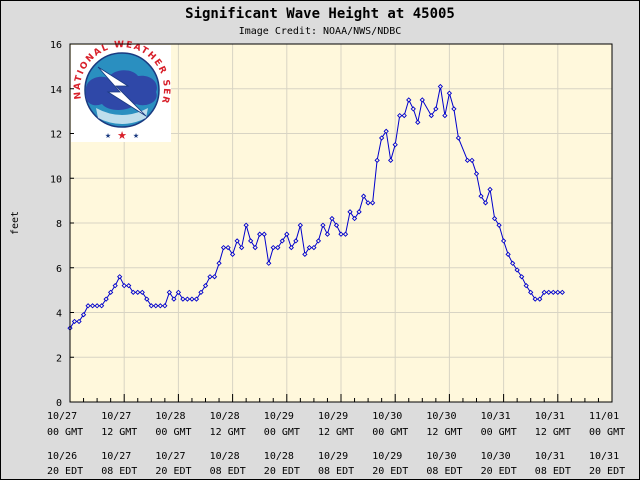  Describe the element at coordinates (441, 456) in the screenshot. I see `x-tick-label-edt-date: 10/30` at that location.